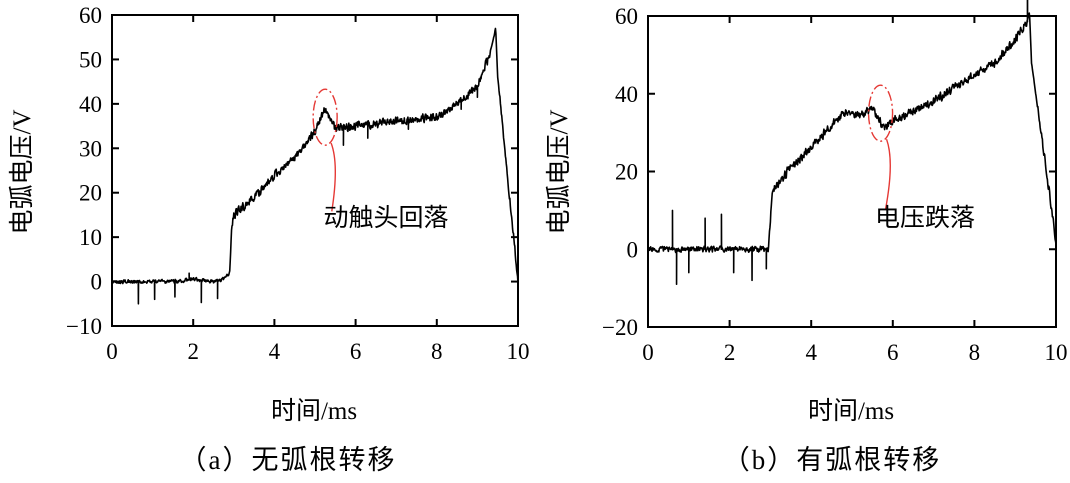 The width and height of the screenshot is (1070, 483). I want to click on panel-a-x-tick-label: 2, so click(193, 351).